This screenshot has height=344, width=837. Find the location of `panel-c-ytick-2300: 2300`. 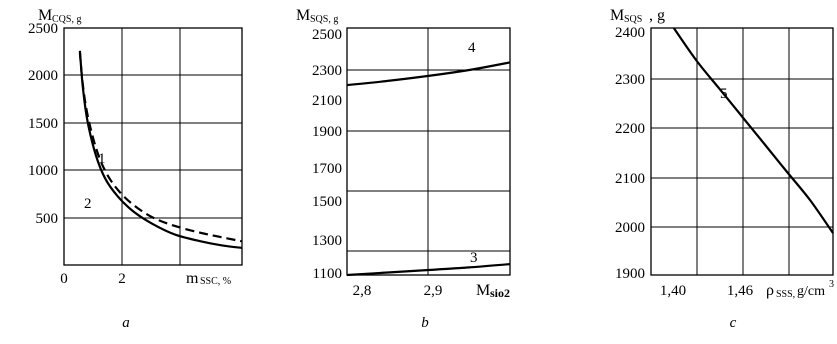

panel-c-ytick-2300: 2300 is located at coordinates (630, 80).